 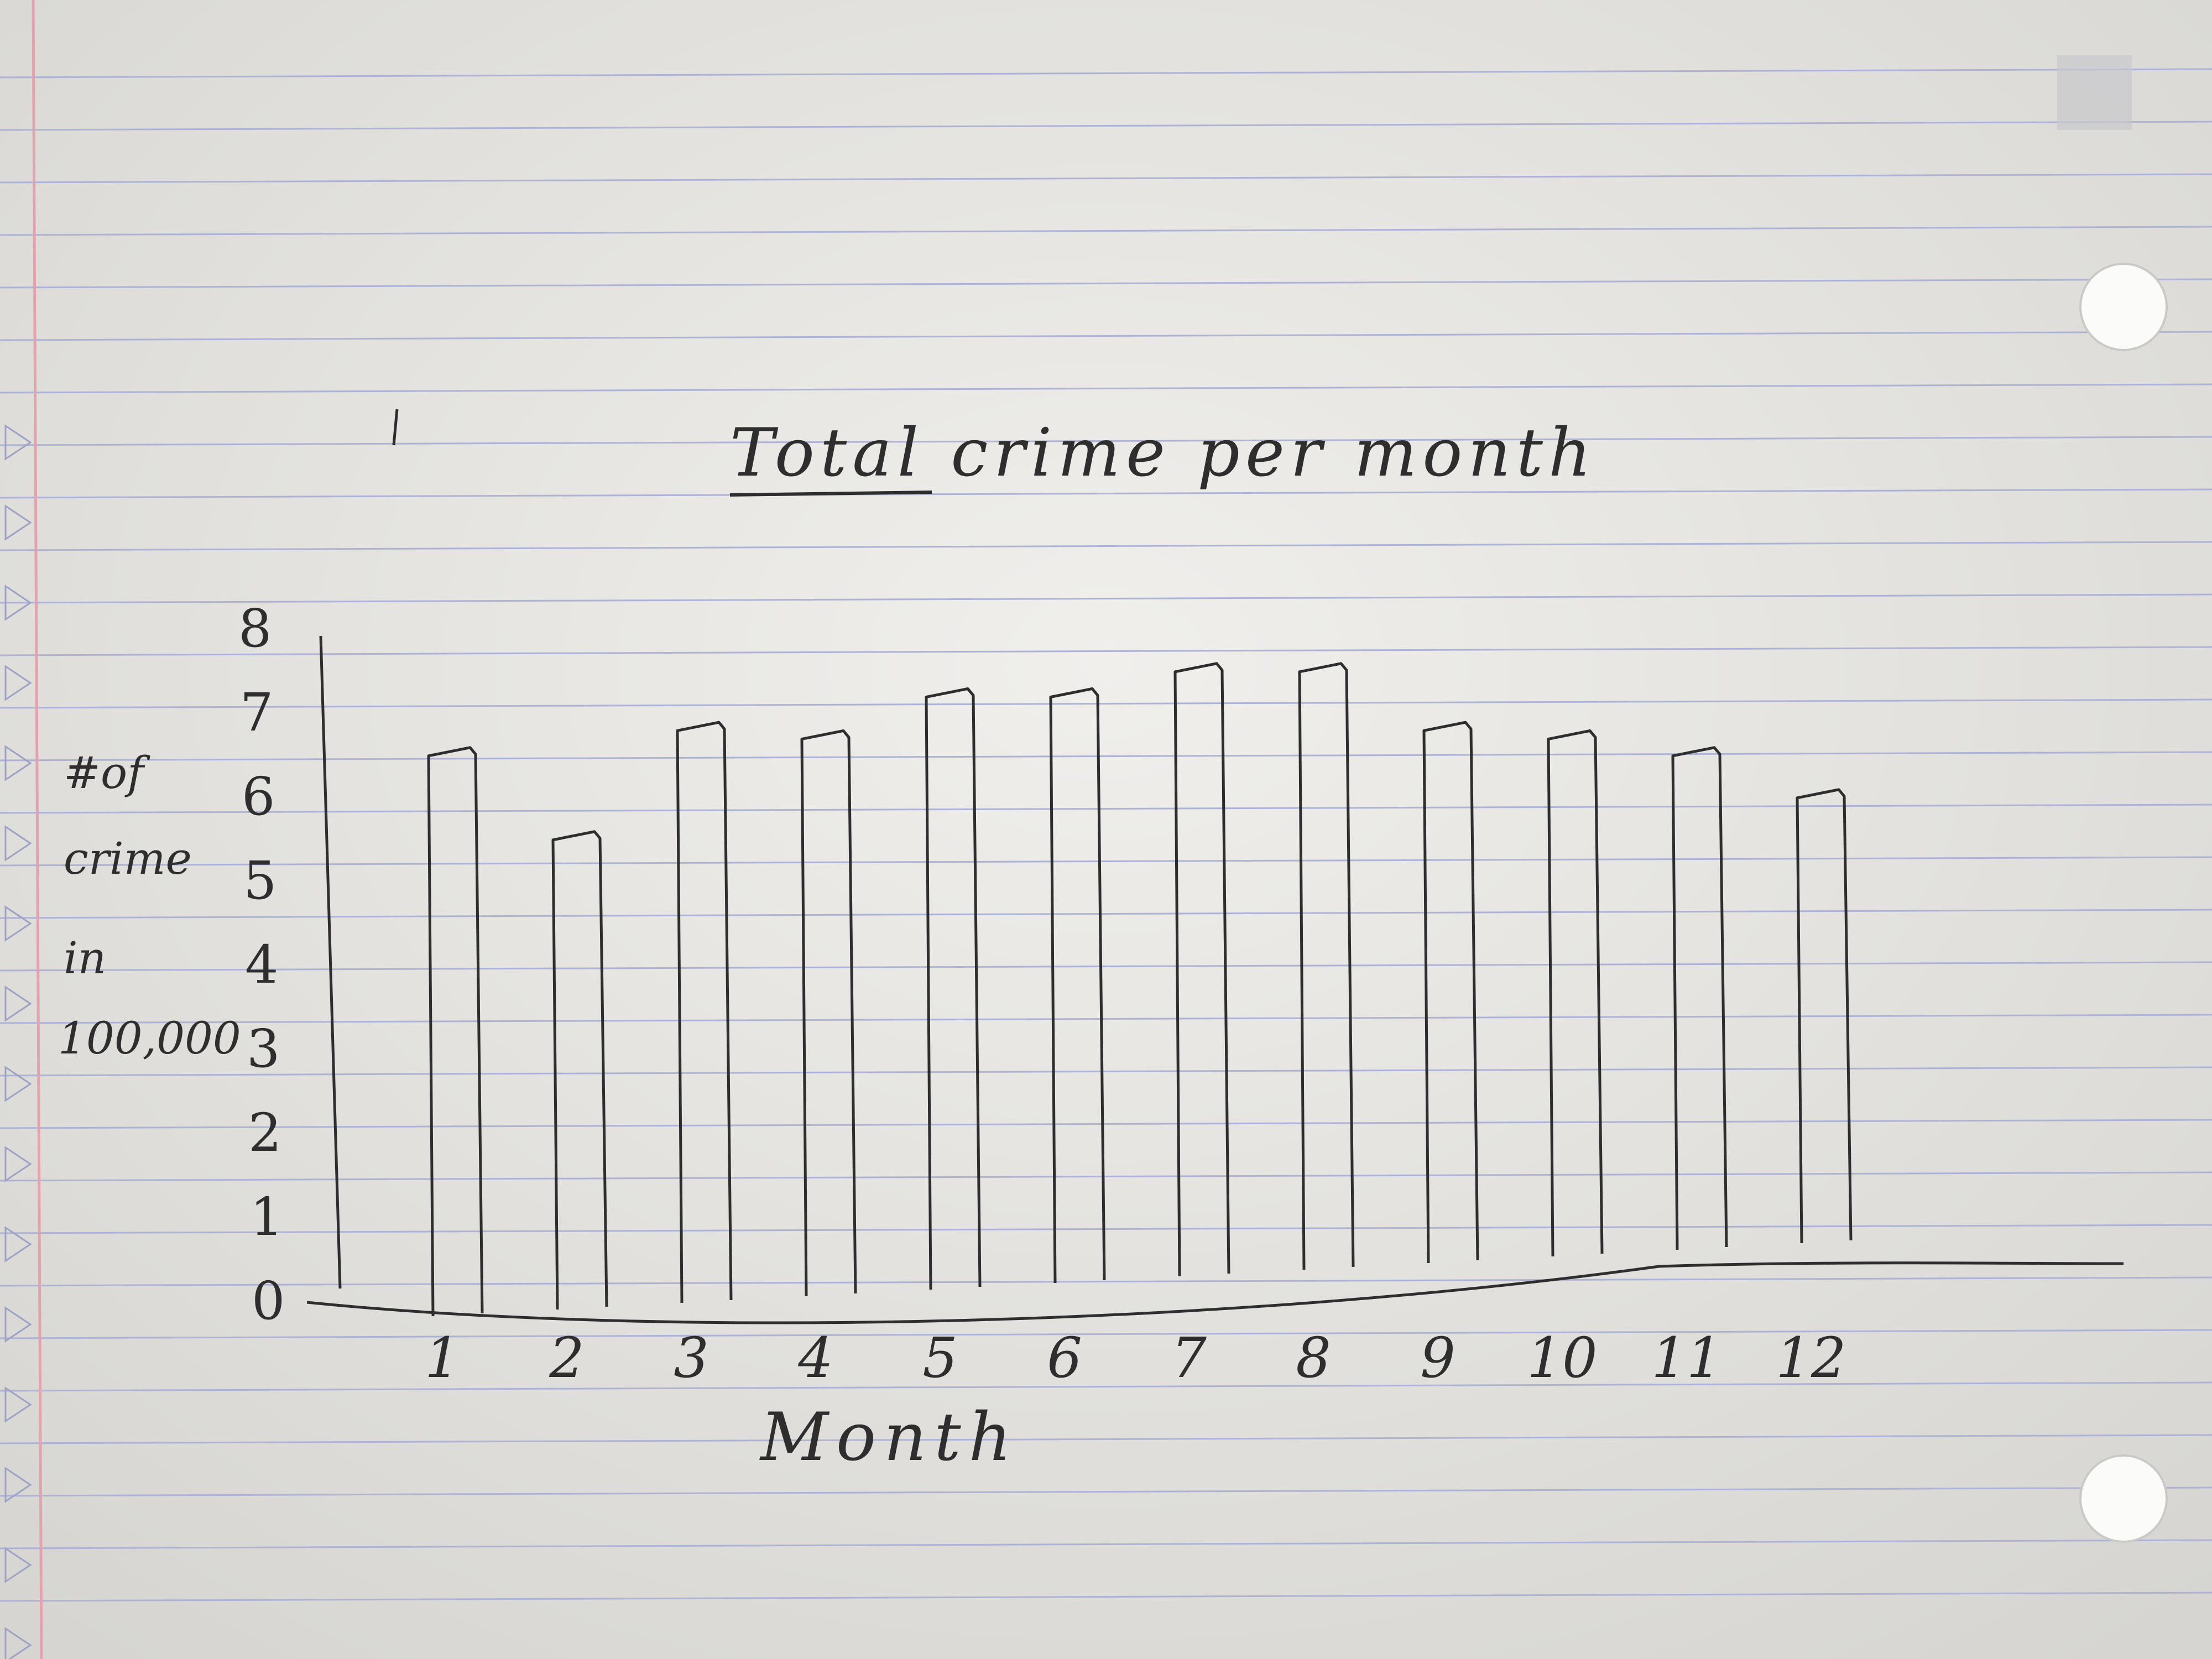 What do you see at coordinates (2123, 307) in the screenshot?
I see `binder-hole-top` at bounding box center [2123, 307].